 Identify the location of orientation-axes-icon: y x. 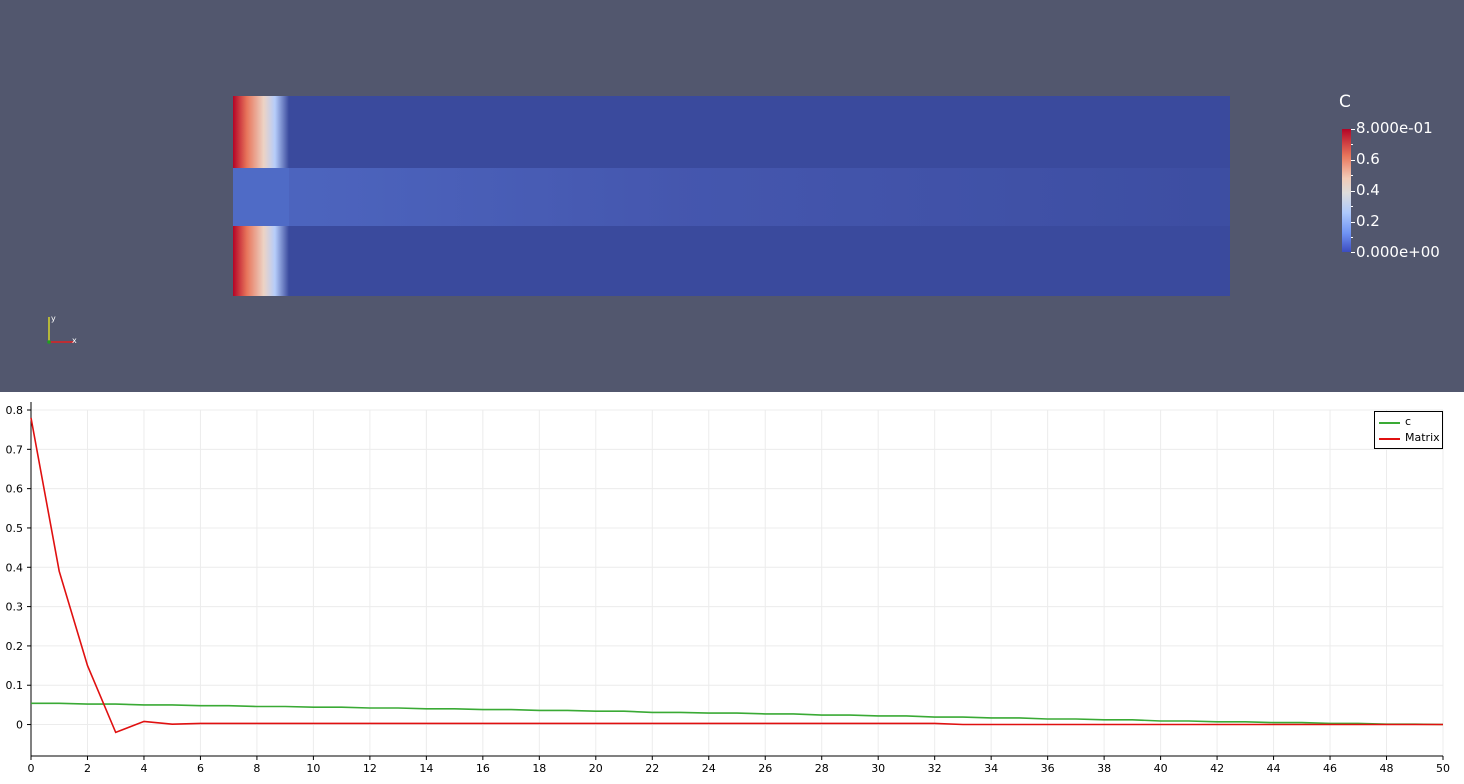
(62, 329).